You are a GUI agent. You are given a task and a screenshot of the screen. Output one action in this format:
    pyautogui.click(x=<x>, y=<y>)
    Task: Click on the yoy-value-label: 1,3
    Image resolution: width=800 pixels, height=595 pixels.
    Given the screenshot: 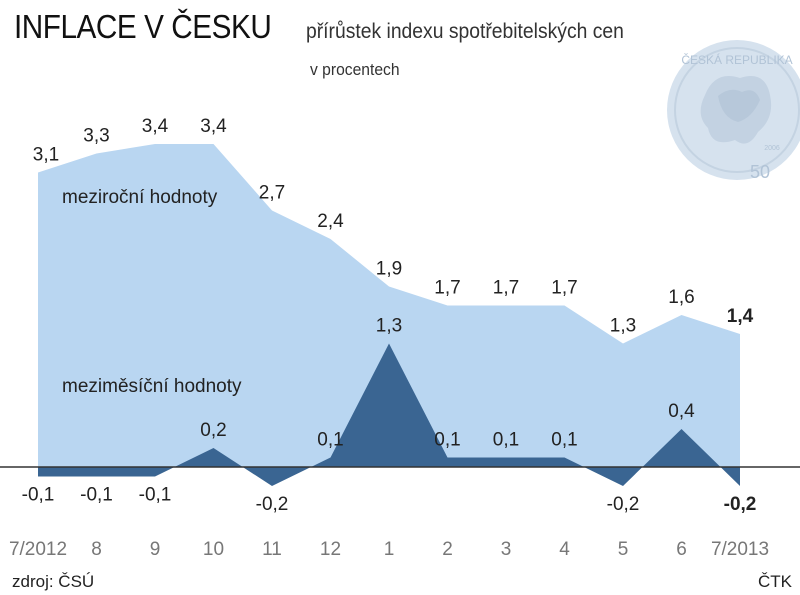 What is the action you would take?
    pyautogui.click(x=623, y=326)
    